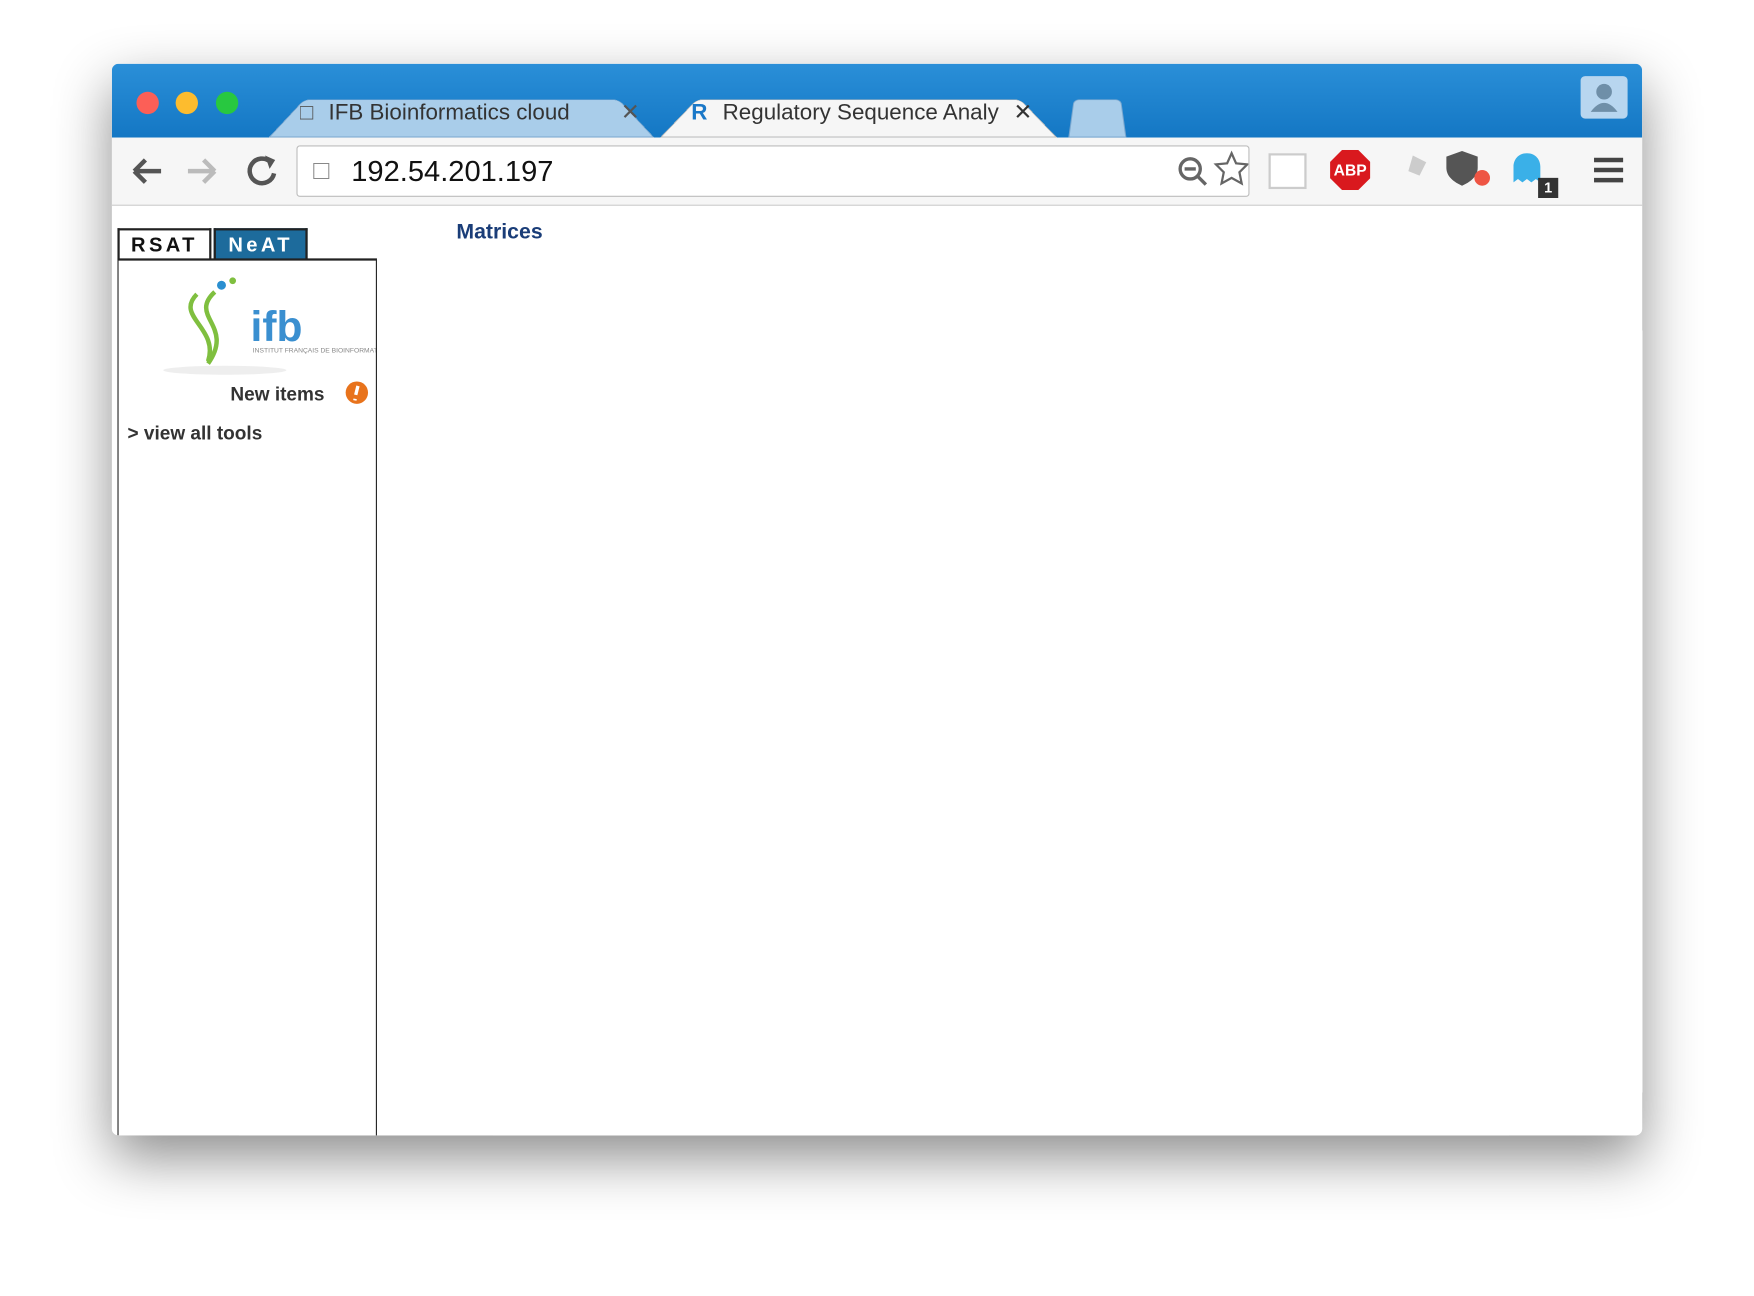 This screenshot has height=1296, width=1754. Describe the element at coordinates (499, 232) in the screenshot. I see `heading: Matrices` at that location.